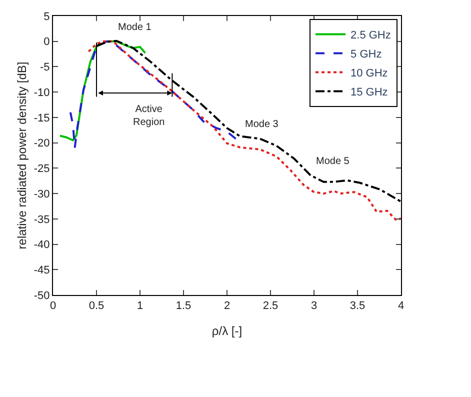 This screenshot has width=471, height=397. Describe the element at coordinates (140, 306) in the screenshot. I see `x-tick-label: 1` at that location.